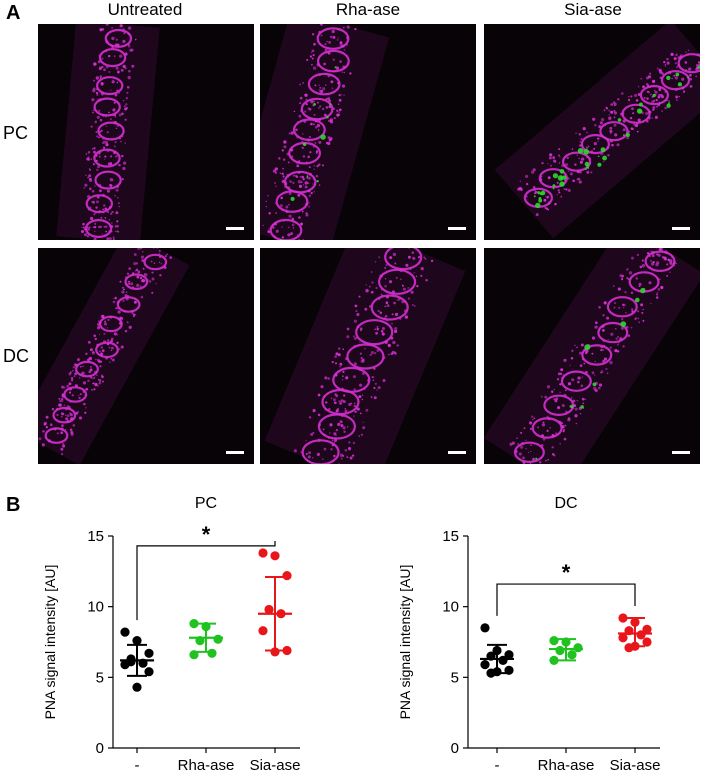 This screenshot has width=706, height=777. What do you see at coordinates (368, 9) in the screenshot?
I see `column-label-rha-ase: Rha-ase` at bounding box center [368, 9].